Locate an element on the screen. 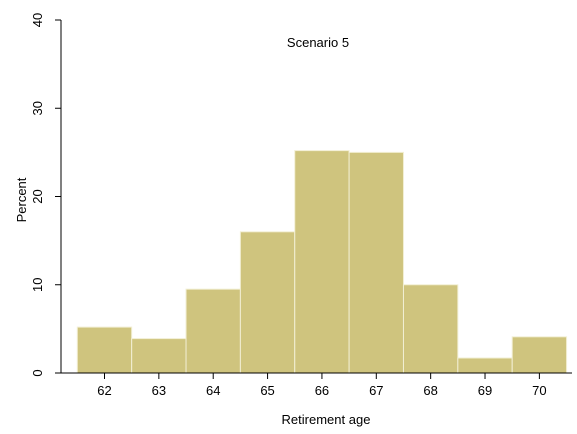  y-axis-title: Percent is located at coordinates (21, 199).